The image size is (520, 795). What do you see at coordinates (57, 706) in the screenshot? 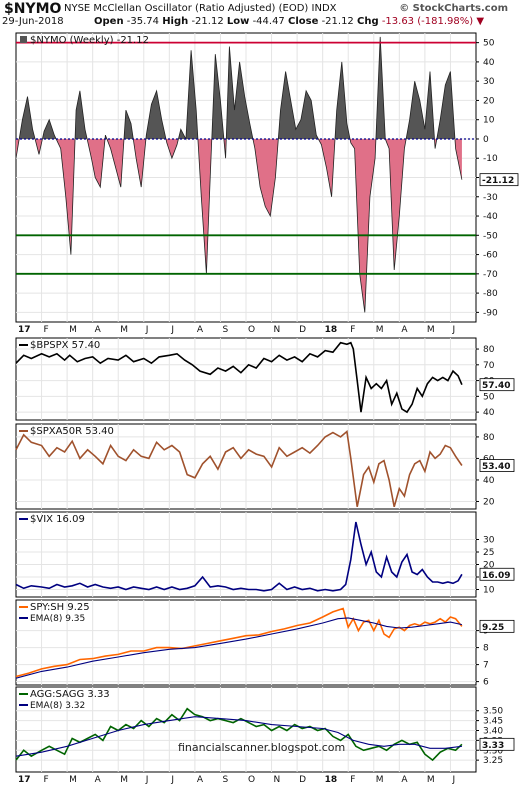
I see `legend-label: EMA(8) 3.32` at bounding box center [57, 706].